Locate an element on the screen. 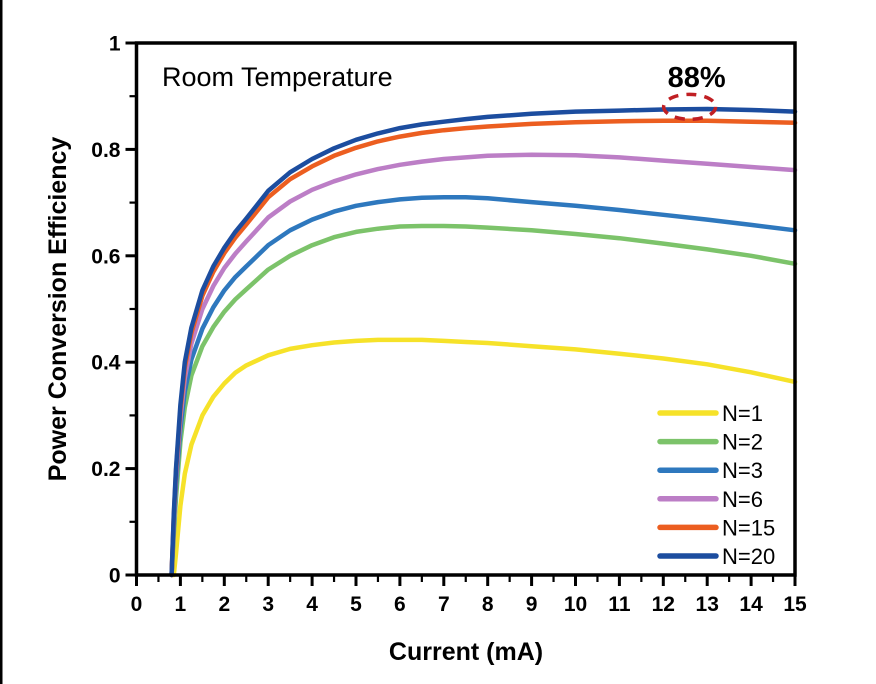 The width and height of the screenshot is (876, 684). x-tick-label: 8 is located at coordinates (488, 604).